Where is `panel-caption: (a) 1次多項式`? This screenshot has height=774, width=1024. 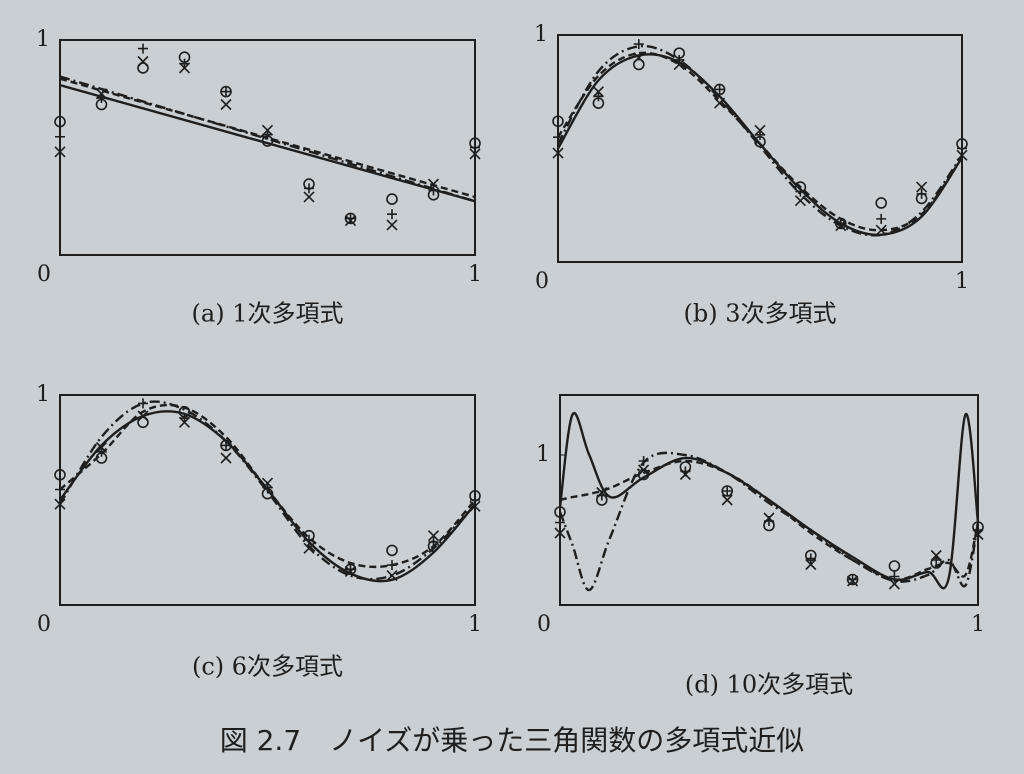 panel-caption: (a) 1次多項式 is located at coordinates (268, 314).